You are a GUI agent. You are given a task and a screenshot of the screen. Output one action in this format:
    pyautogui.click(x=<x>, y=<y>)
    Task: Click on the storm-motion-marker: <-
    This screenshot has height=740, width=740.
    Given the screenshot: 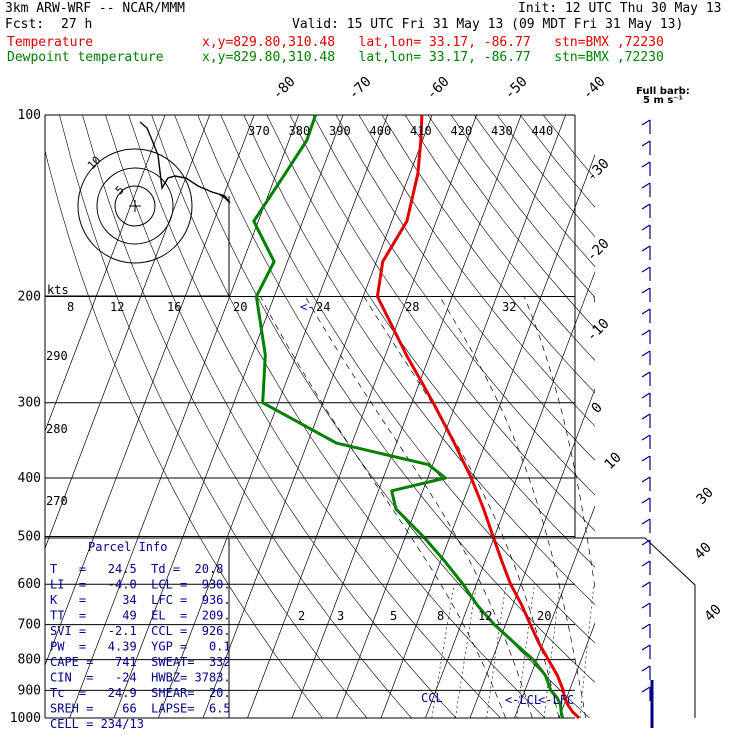 What is the action you would take?
    pyautogui.click(x=307, y=307)
    